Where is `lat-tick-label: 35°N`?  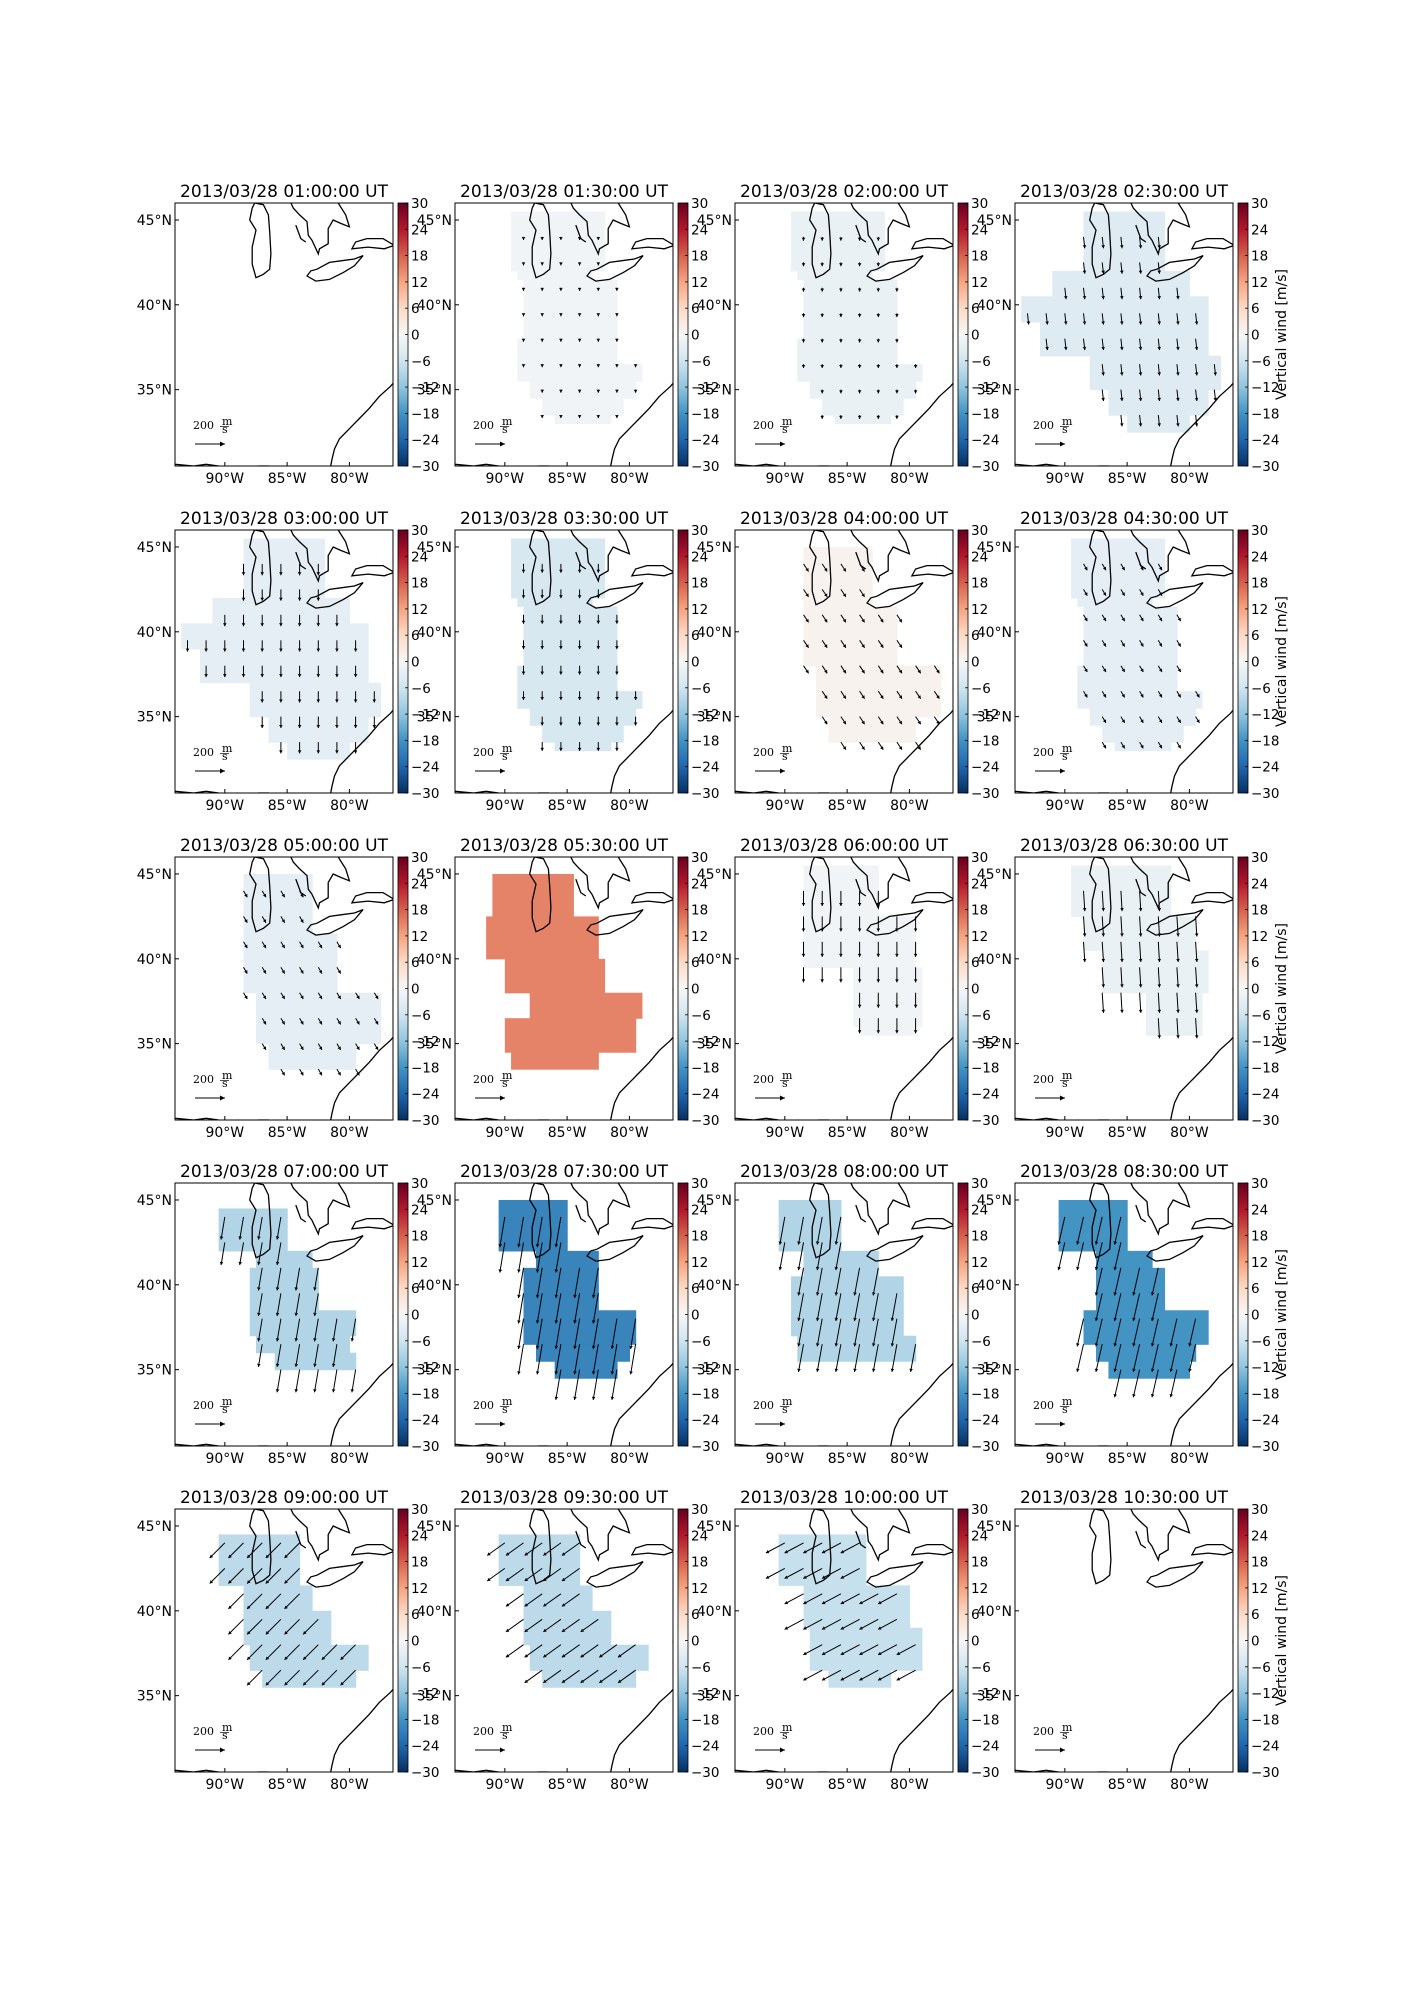 lat-tick-label: 35°N is located at coordinates (154, 1697).